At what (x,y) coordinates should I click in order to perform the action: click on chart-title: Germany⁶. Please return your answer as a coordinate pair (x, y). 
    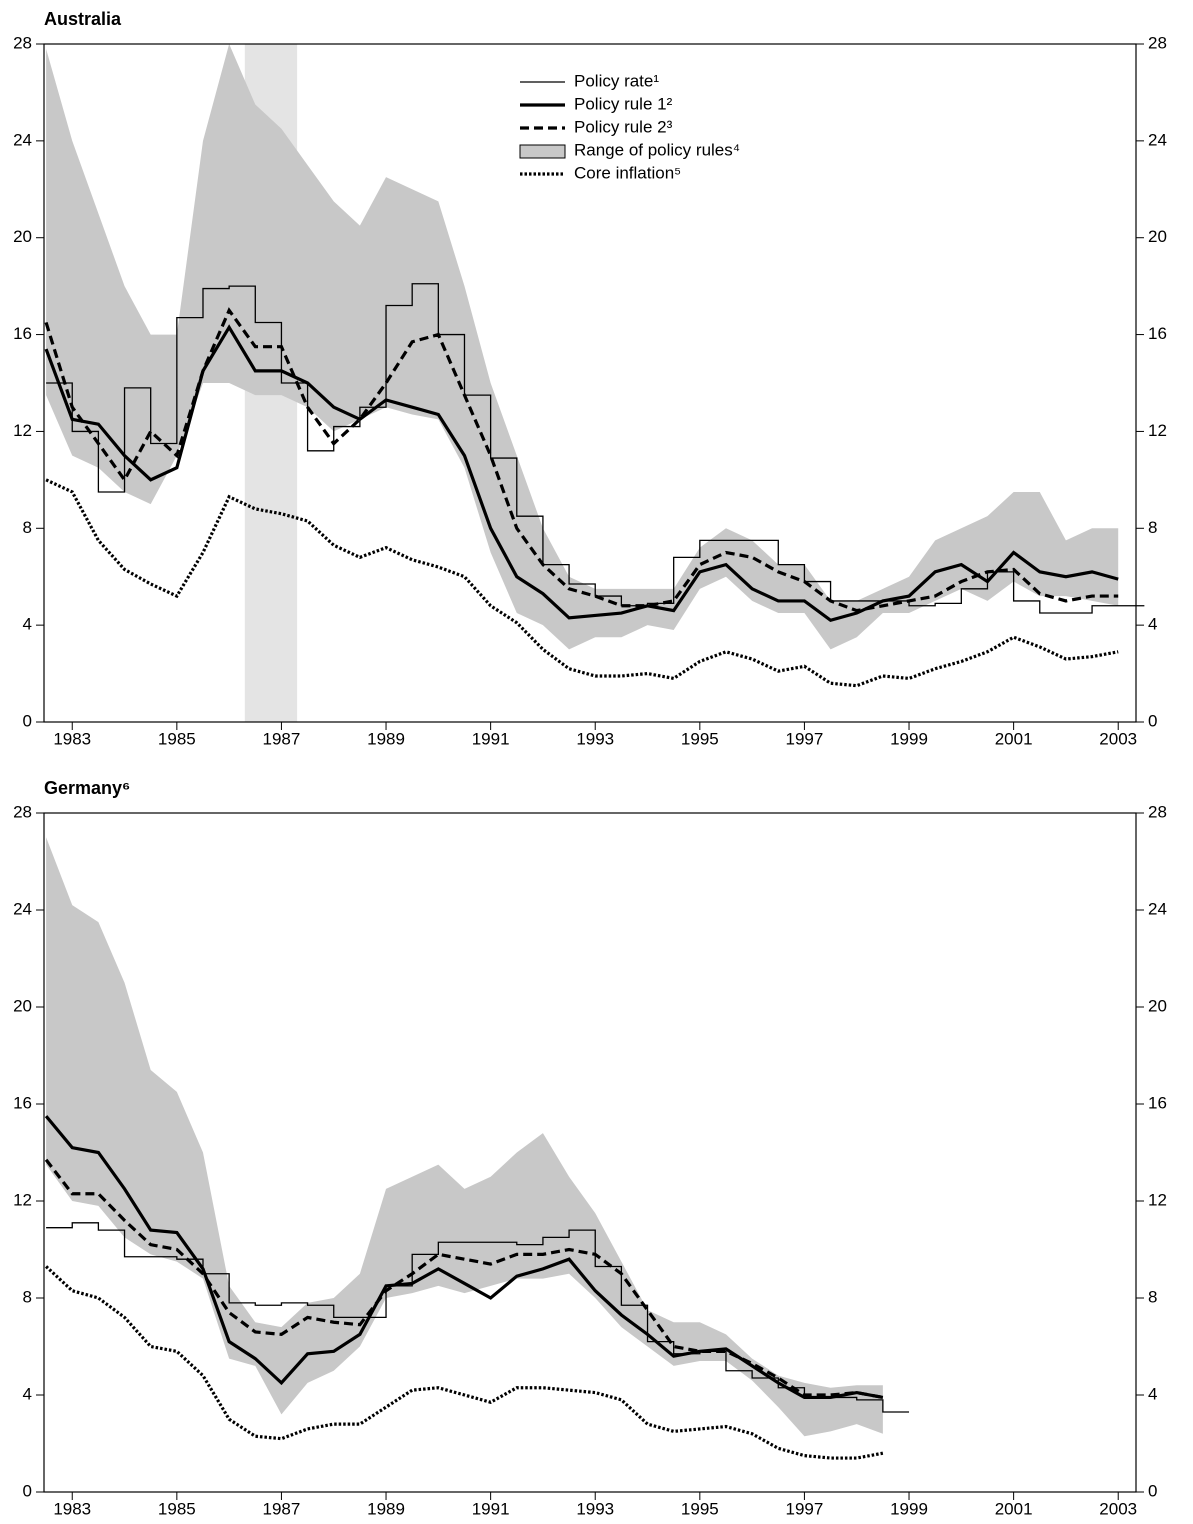
    Looking at the image, I should click on (87, 788).